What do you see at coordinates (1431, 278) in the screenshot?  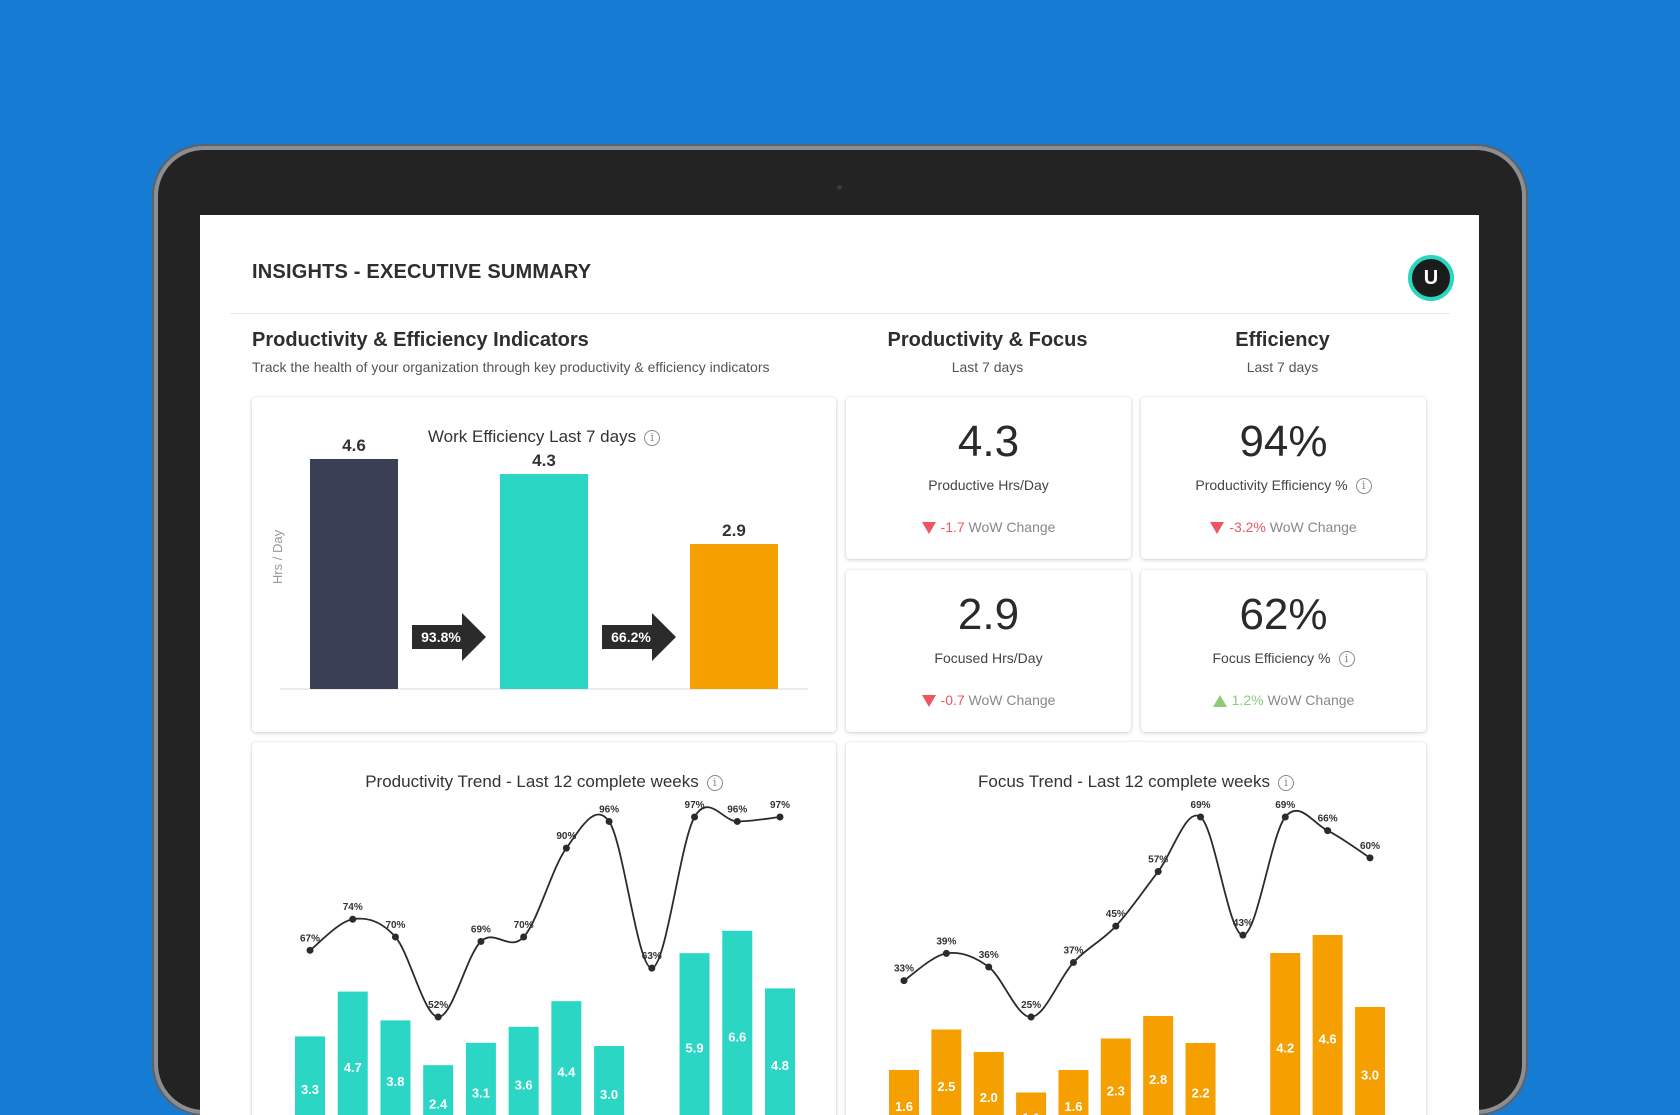 I see `user-avatar: U` at bounding box center [1431, 278].